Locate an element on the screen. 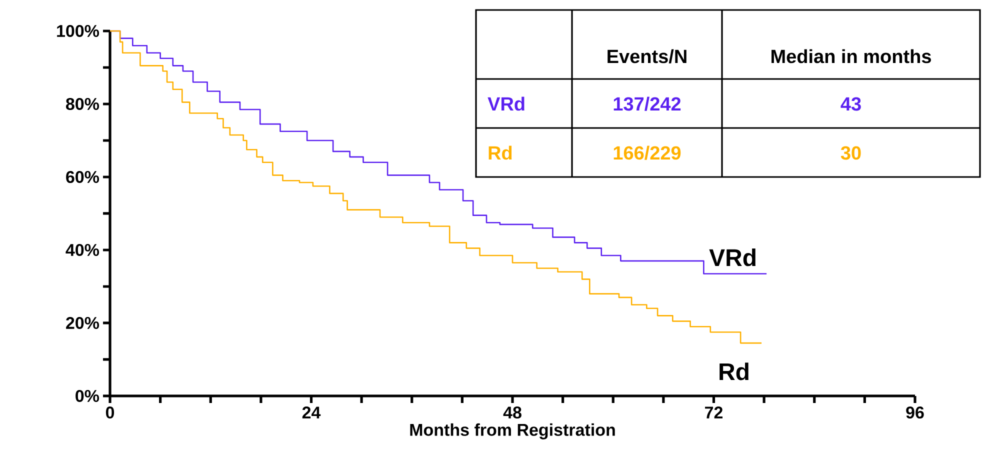 The height and width of the screenshot is (473, 985). x-tick-label: 72 is located at coordinates (714, 412).